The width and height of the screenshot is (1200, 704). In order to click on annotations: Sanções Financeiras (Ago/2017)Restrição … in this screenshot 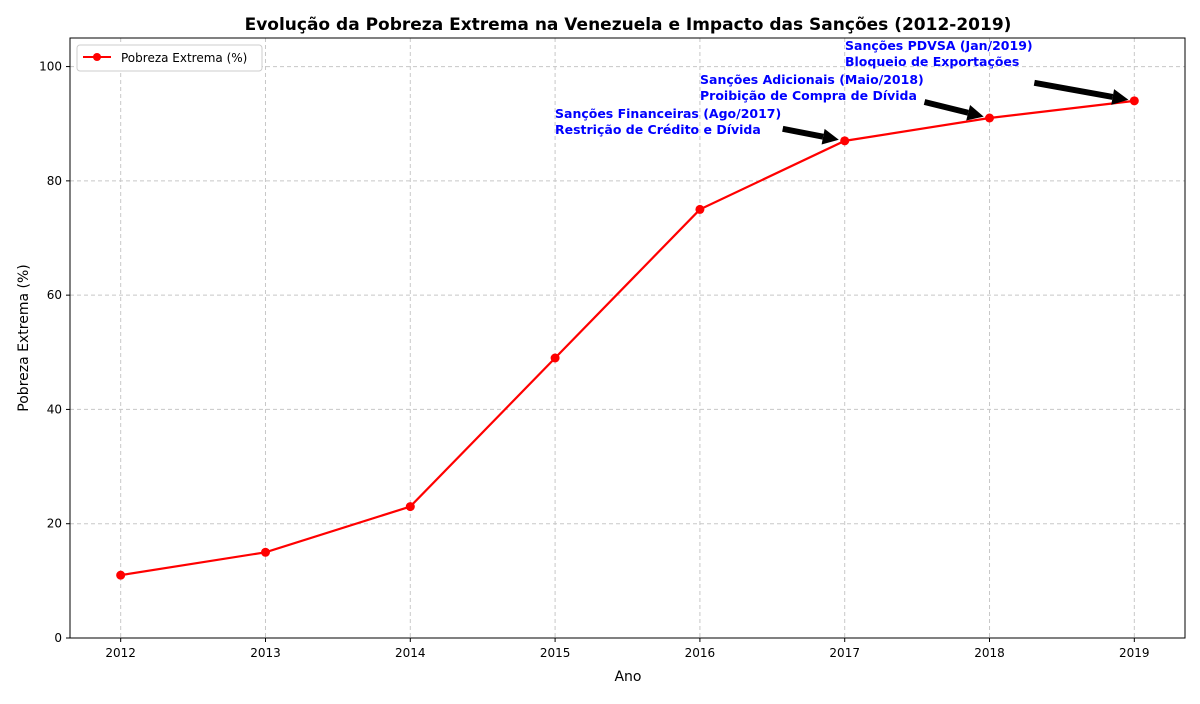, I will do `click(842, 91)`.